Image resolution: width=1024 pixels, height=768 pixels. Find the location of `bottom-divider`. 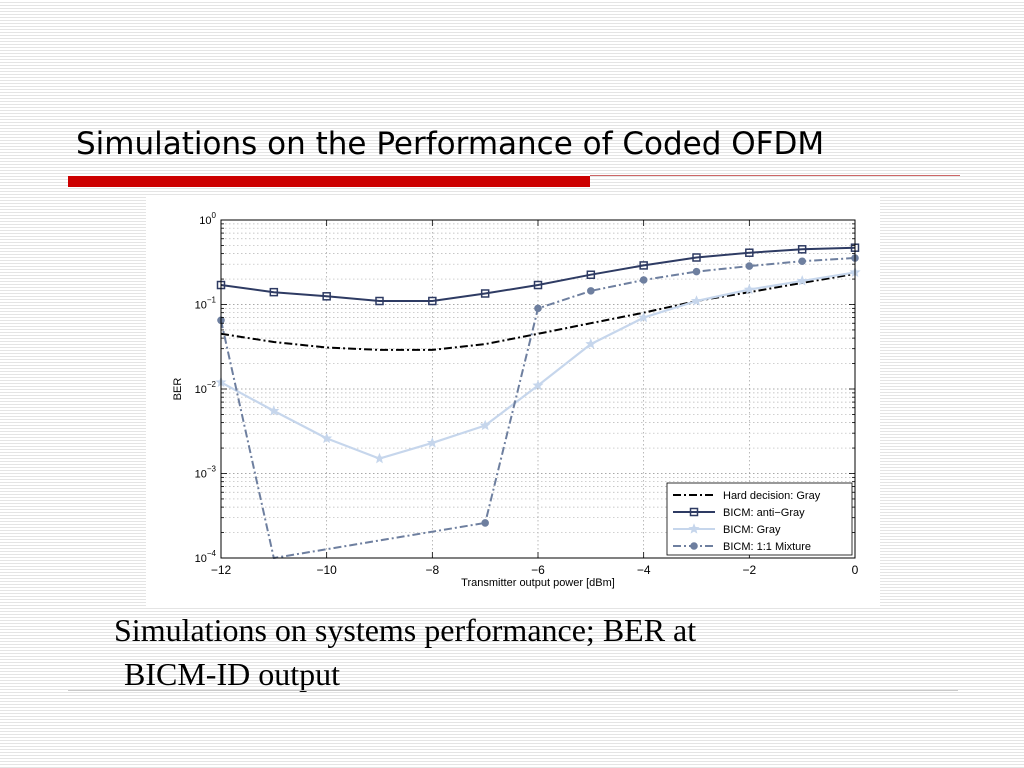

bottom-divider is located at coordinates (513, 690).